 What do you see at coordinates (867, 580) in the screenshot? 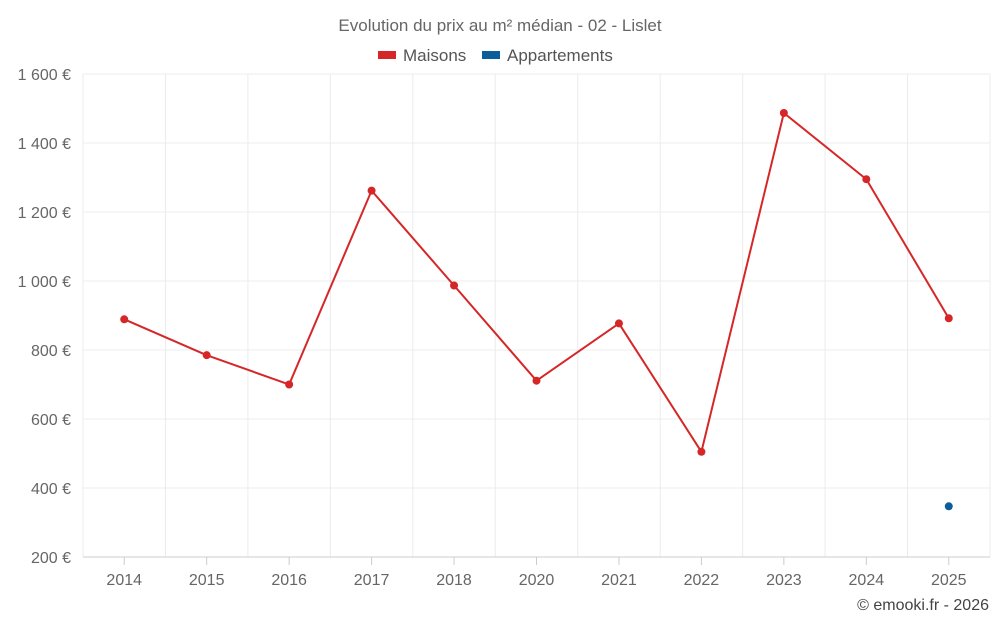
I see `x-tick-label: 2024` at bounding box center [867, 580].